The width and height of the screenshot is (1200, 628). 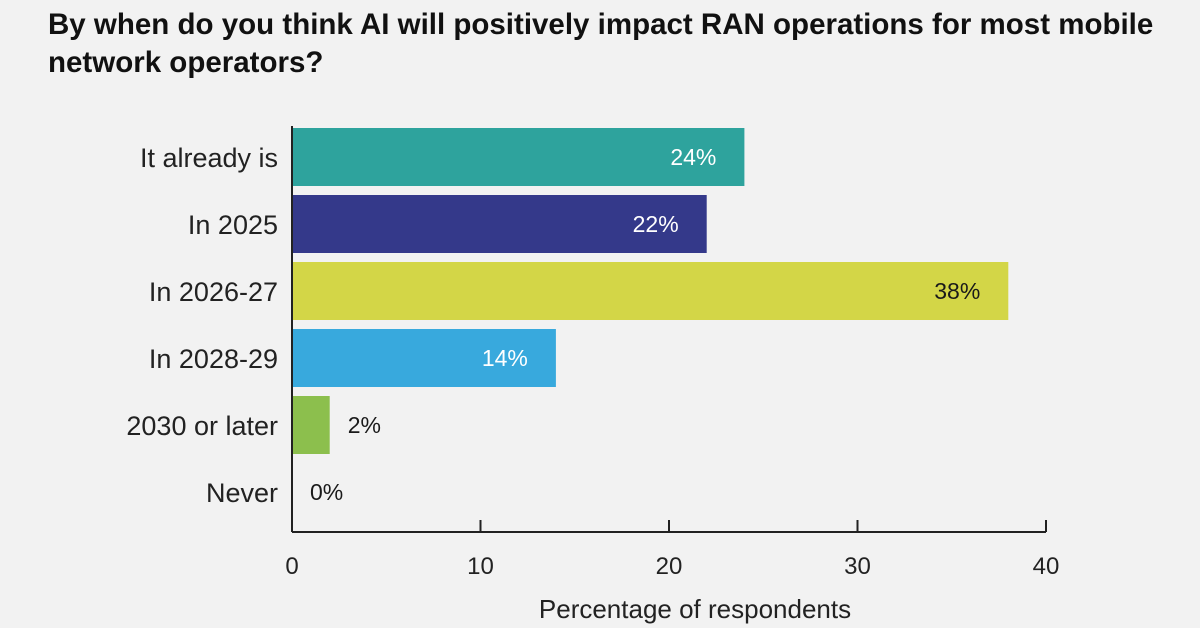 I want to click on category-label: In 2025, so click(x=233, y=225).